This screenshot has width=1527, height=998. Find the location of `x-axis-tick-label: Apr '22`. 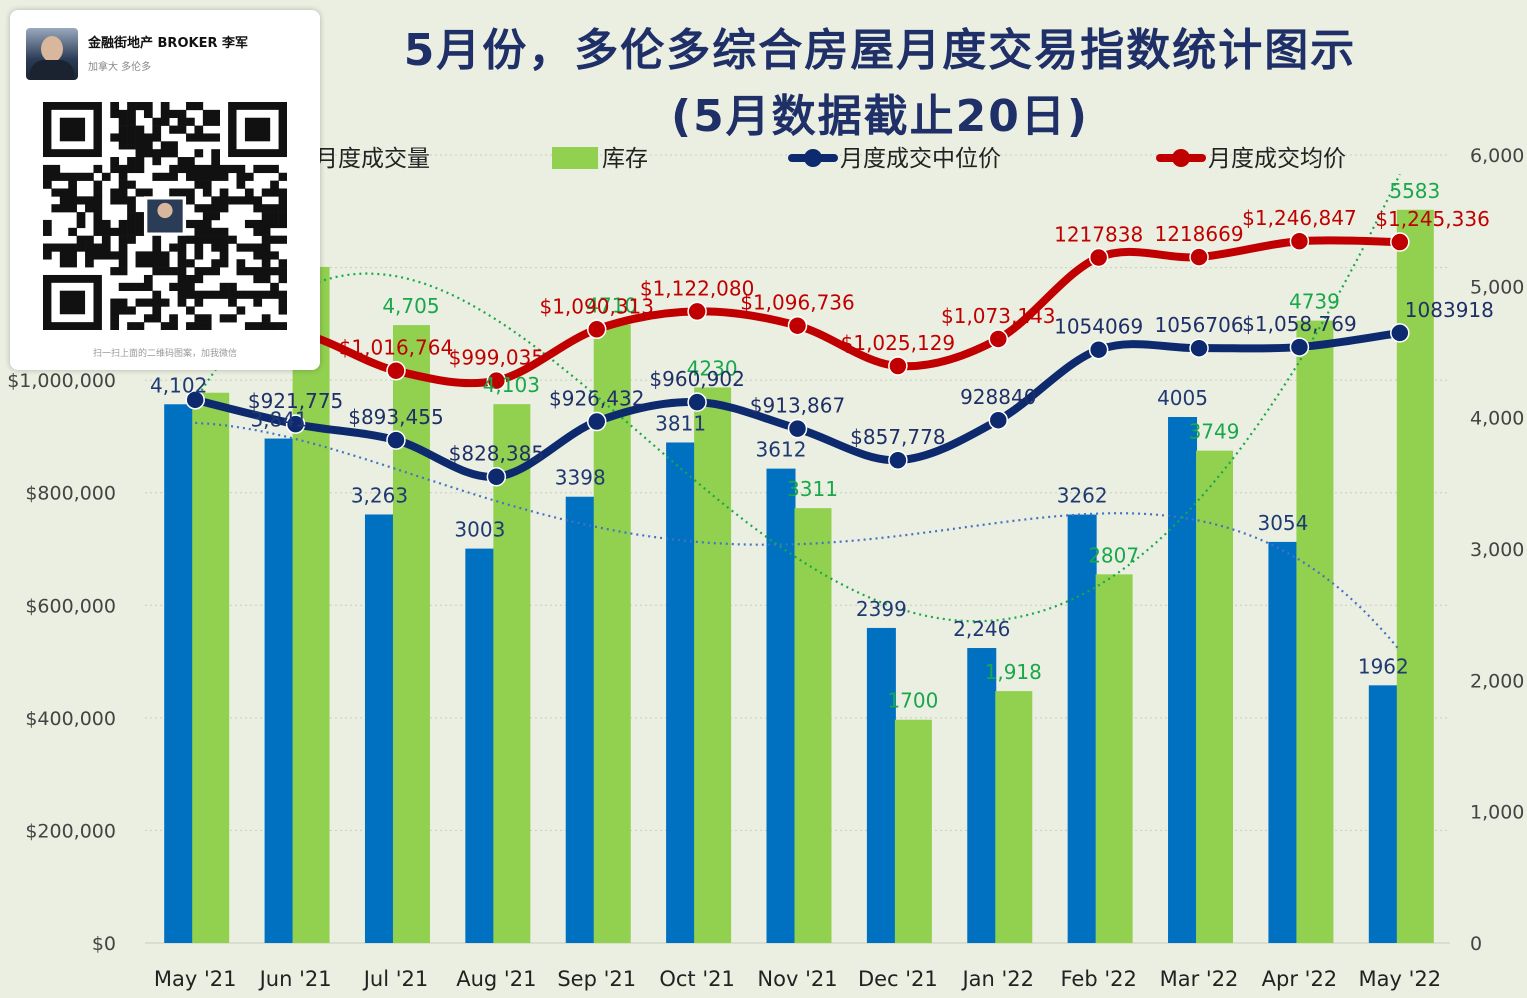

x-axis-tick-label: Apr '22 is located at coordinates (1300, 979).